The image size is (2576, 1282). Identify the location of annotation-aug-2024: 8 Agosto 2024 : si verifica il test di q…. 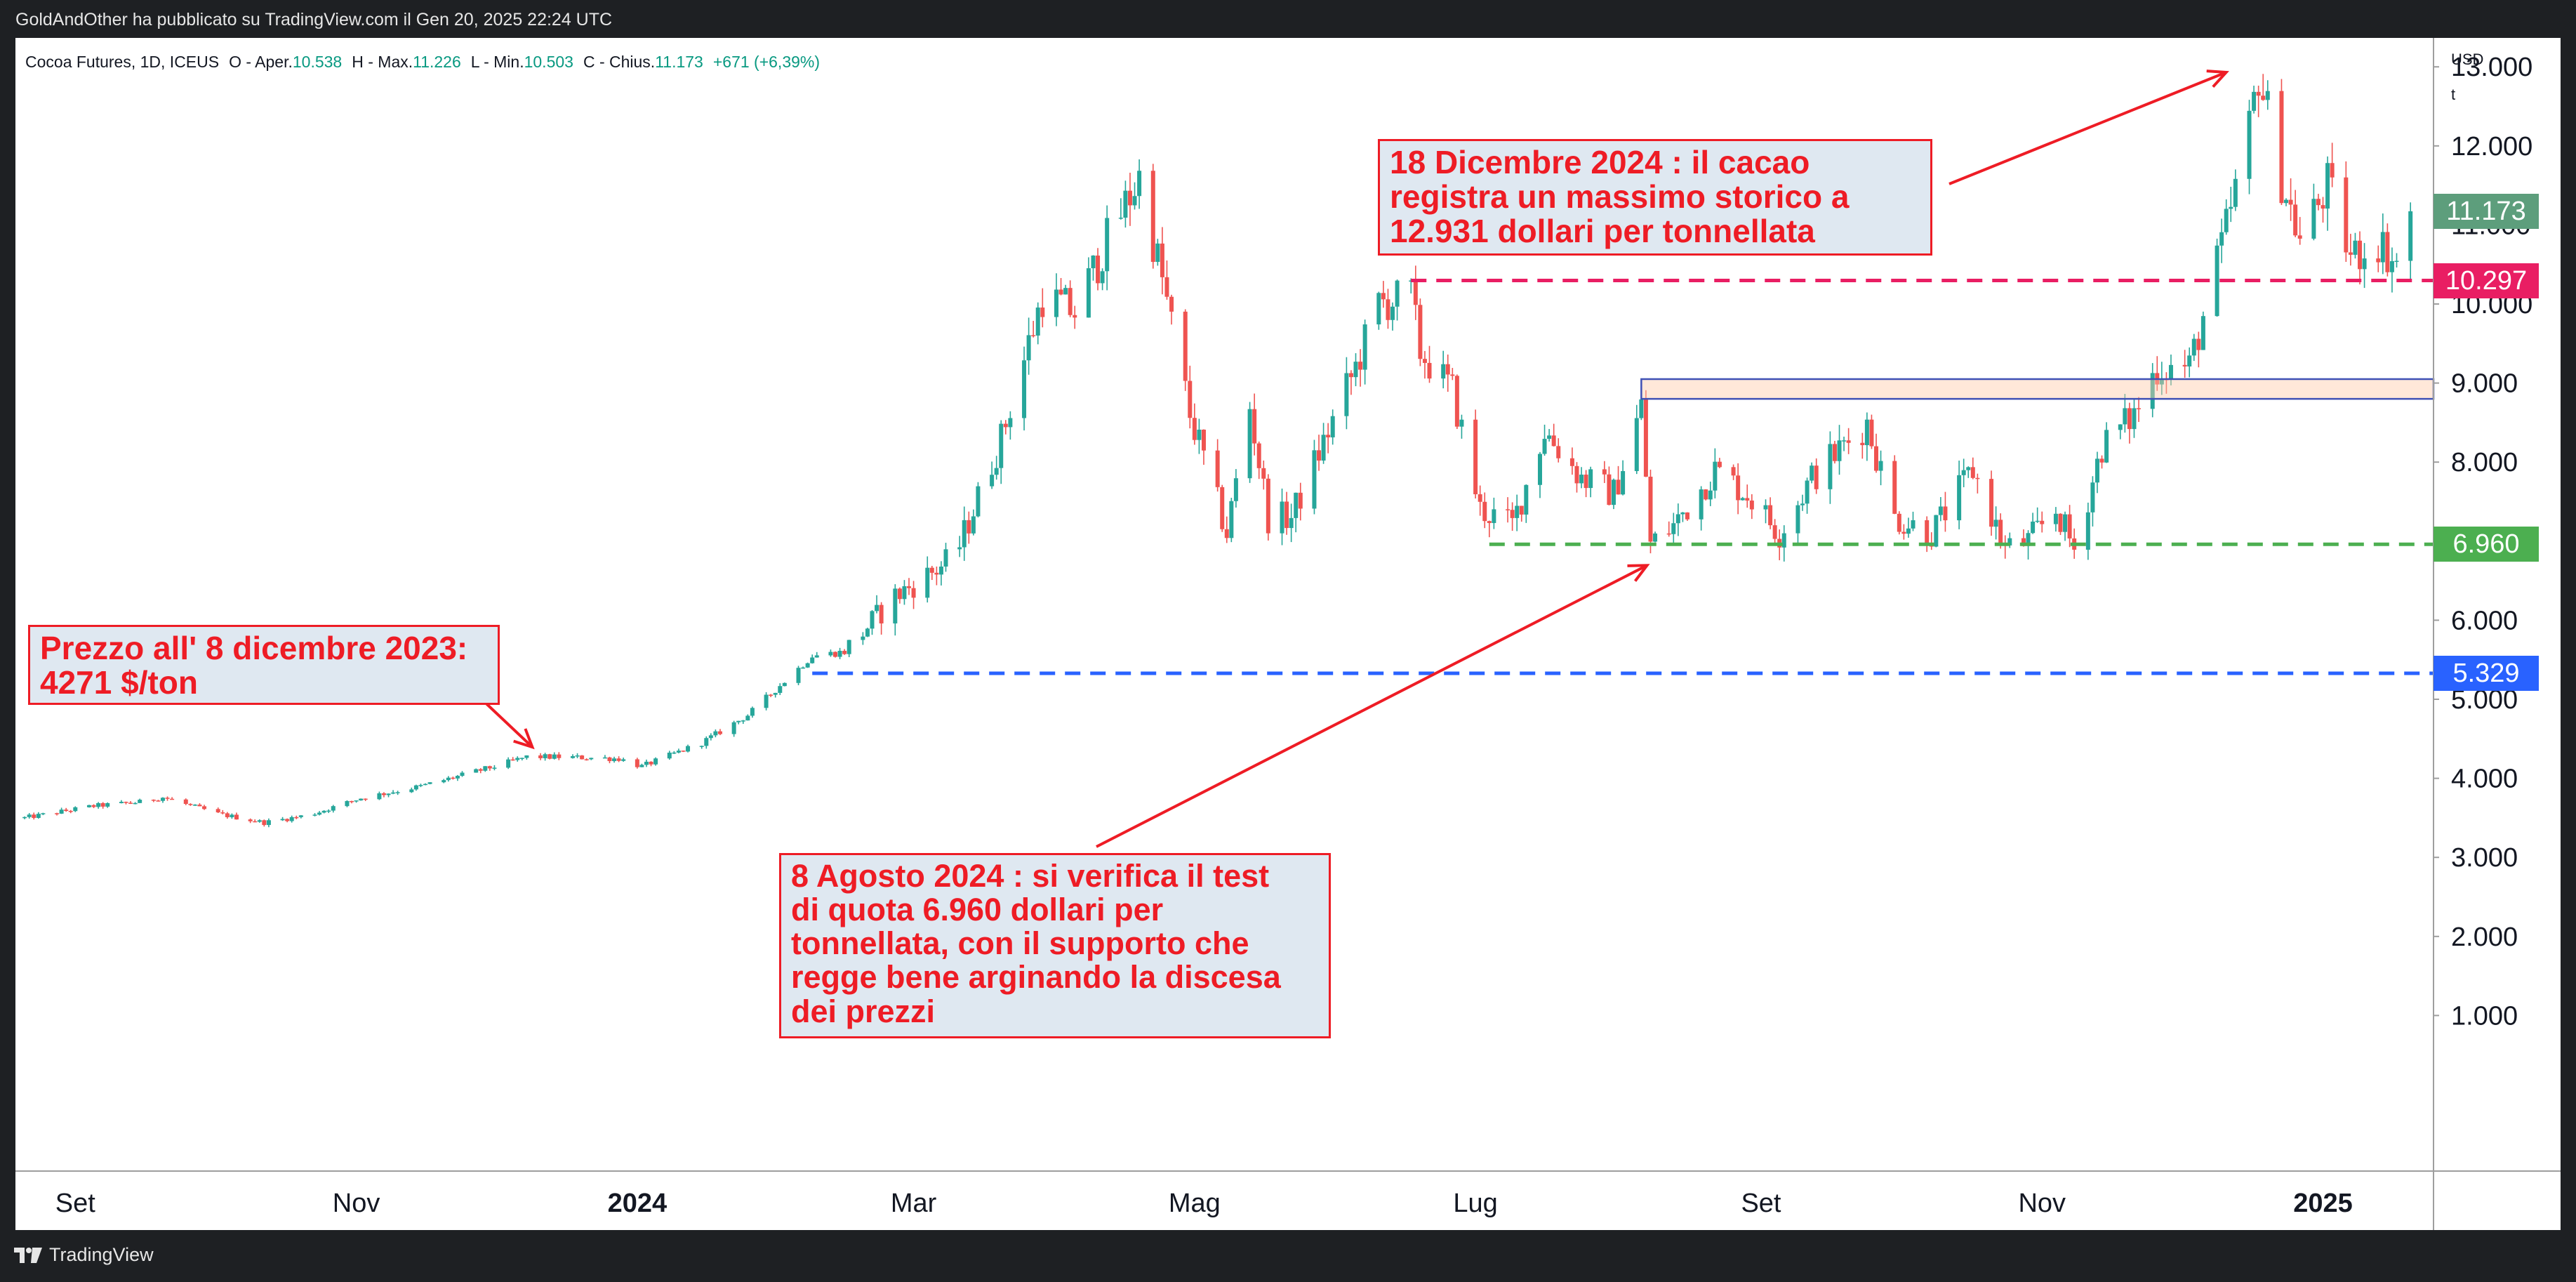
(1055, 945).